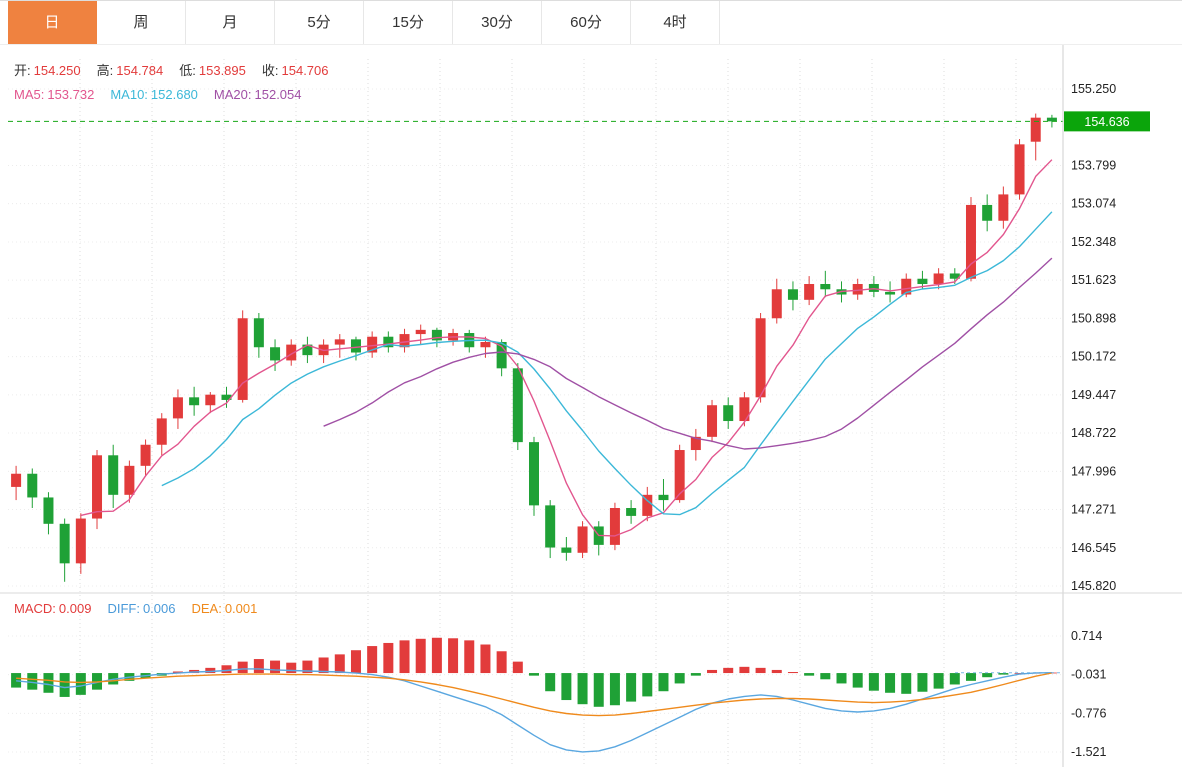 The width and height of the screenshot is (1182, 767). What do you see at coordinates (1093, 510) in the screenshot?
I see `price-tick-label: 147.271` at bounding box center [1093, 510].